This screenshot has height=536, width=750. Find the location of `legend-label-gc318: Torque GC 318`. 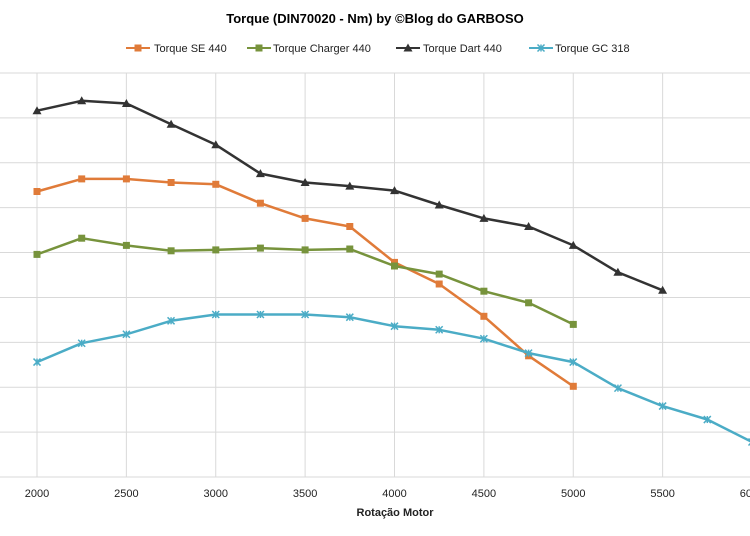

legend-label-gc318: Torque GC 318 is located at coordinates (592, 49).